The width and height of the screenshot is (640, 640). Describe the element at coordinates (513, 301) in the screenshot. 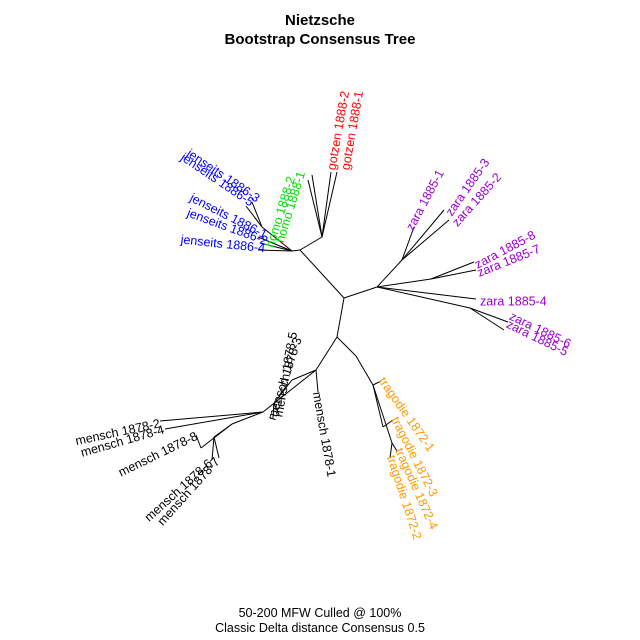

I see `leaf-label-zara-1885-4: zara 1885-4` at that location.